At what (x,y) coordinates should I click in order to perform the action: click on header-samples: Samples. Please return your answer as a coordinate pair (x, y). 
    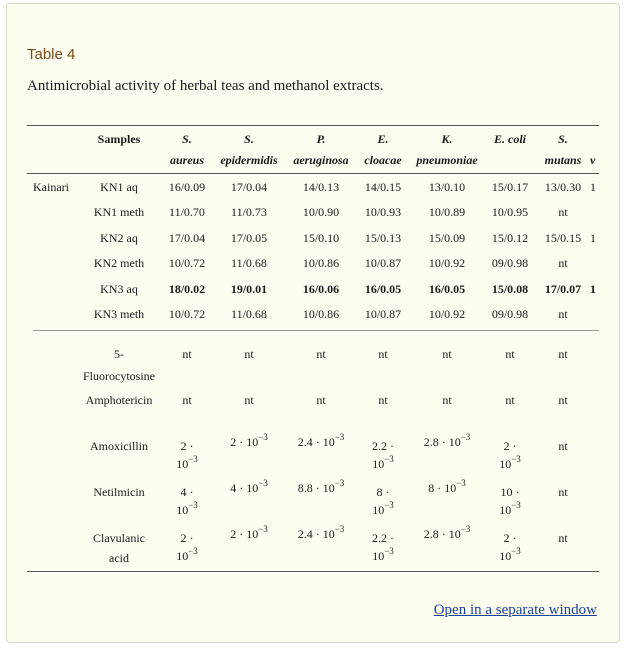
    Looking at the image, I should click on (119, 139).